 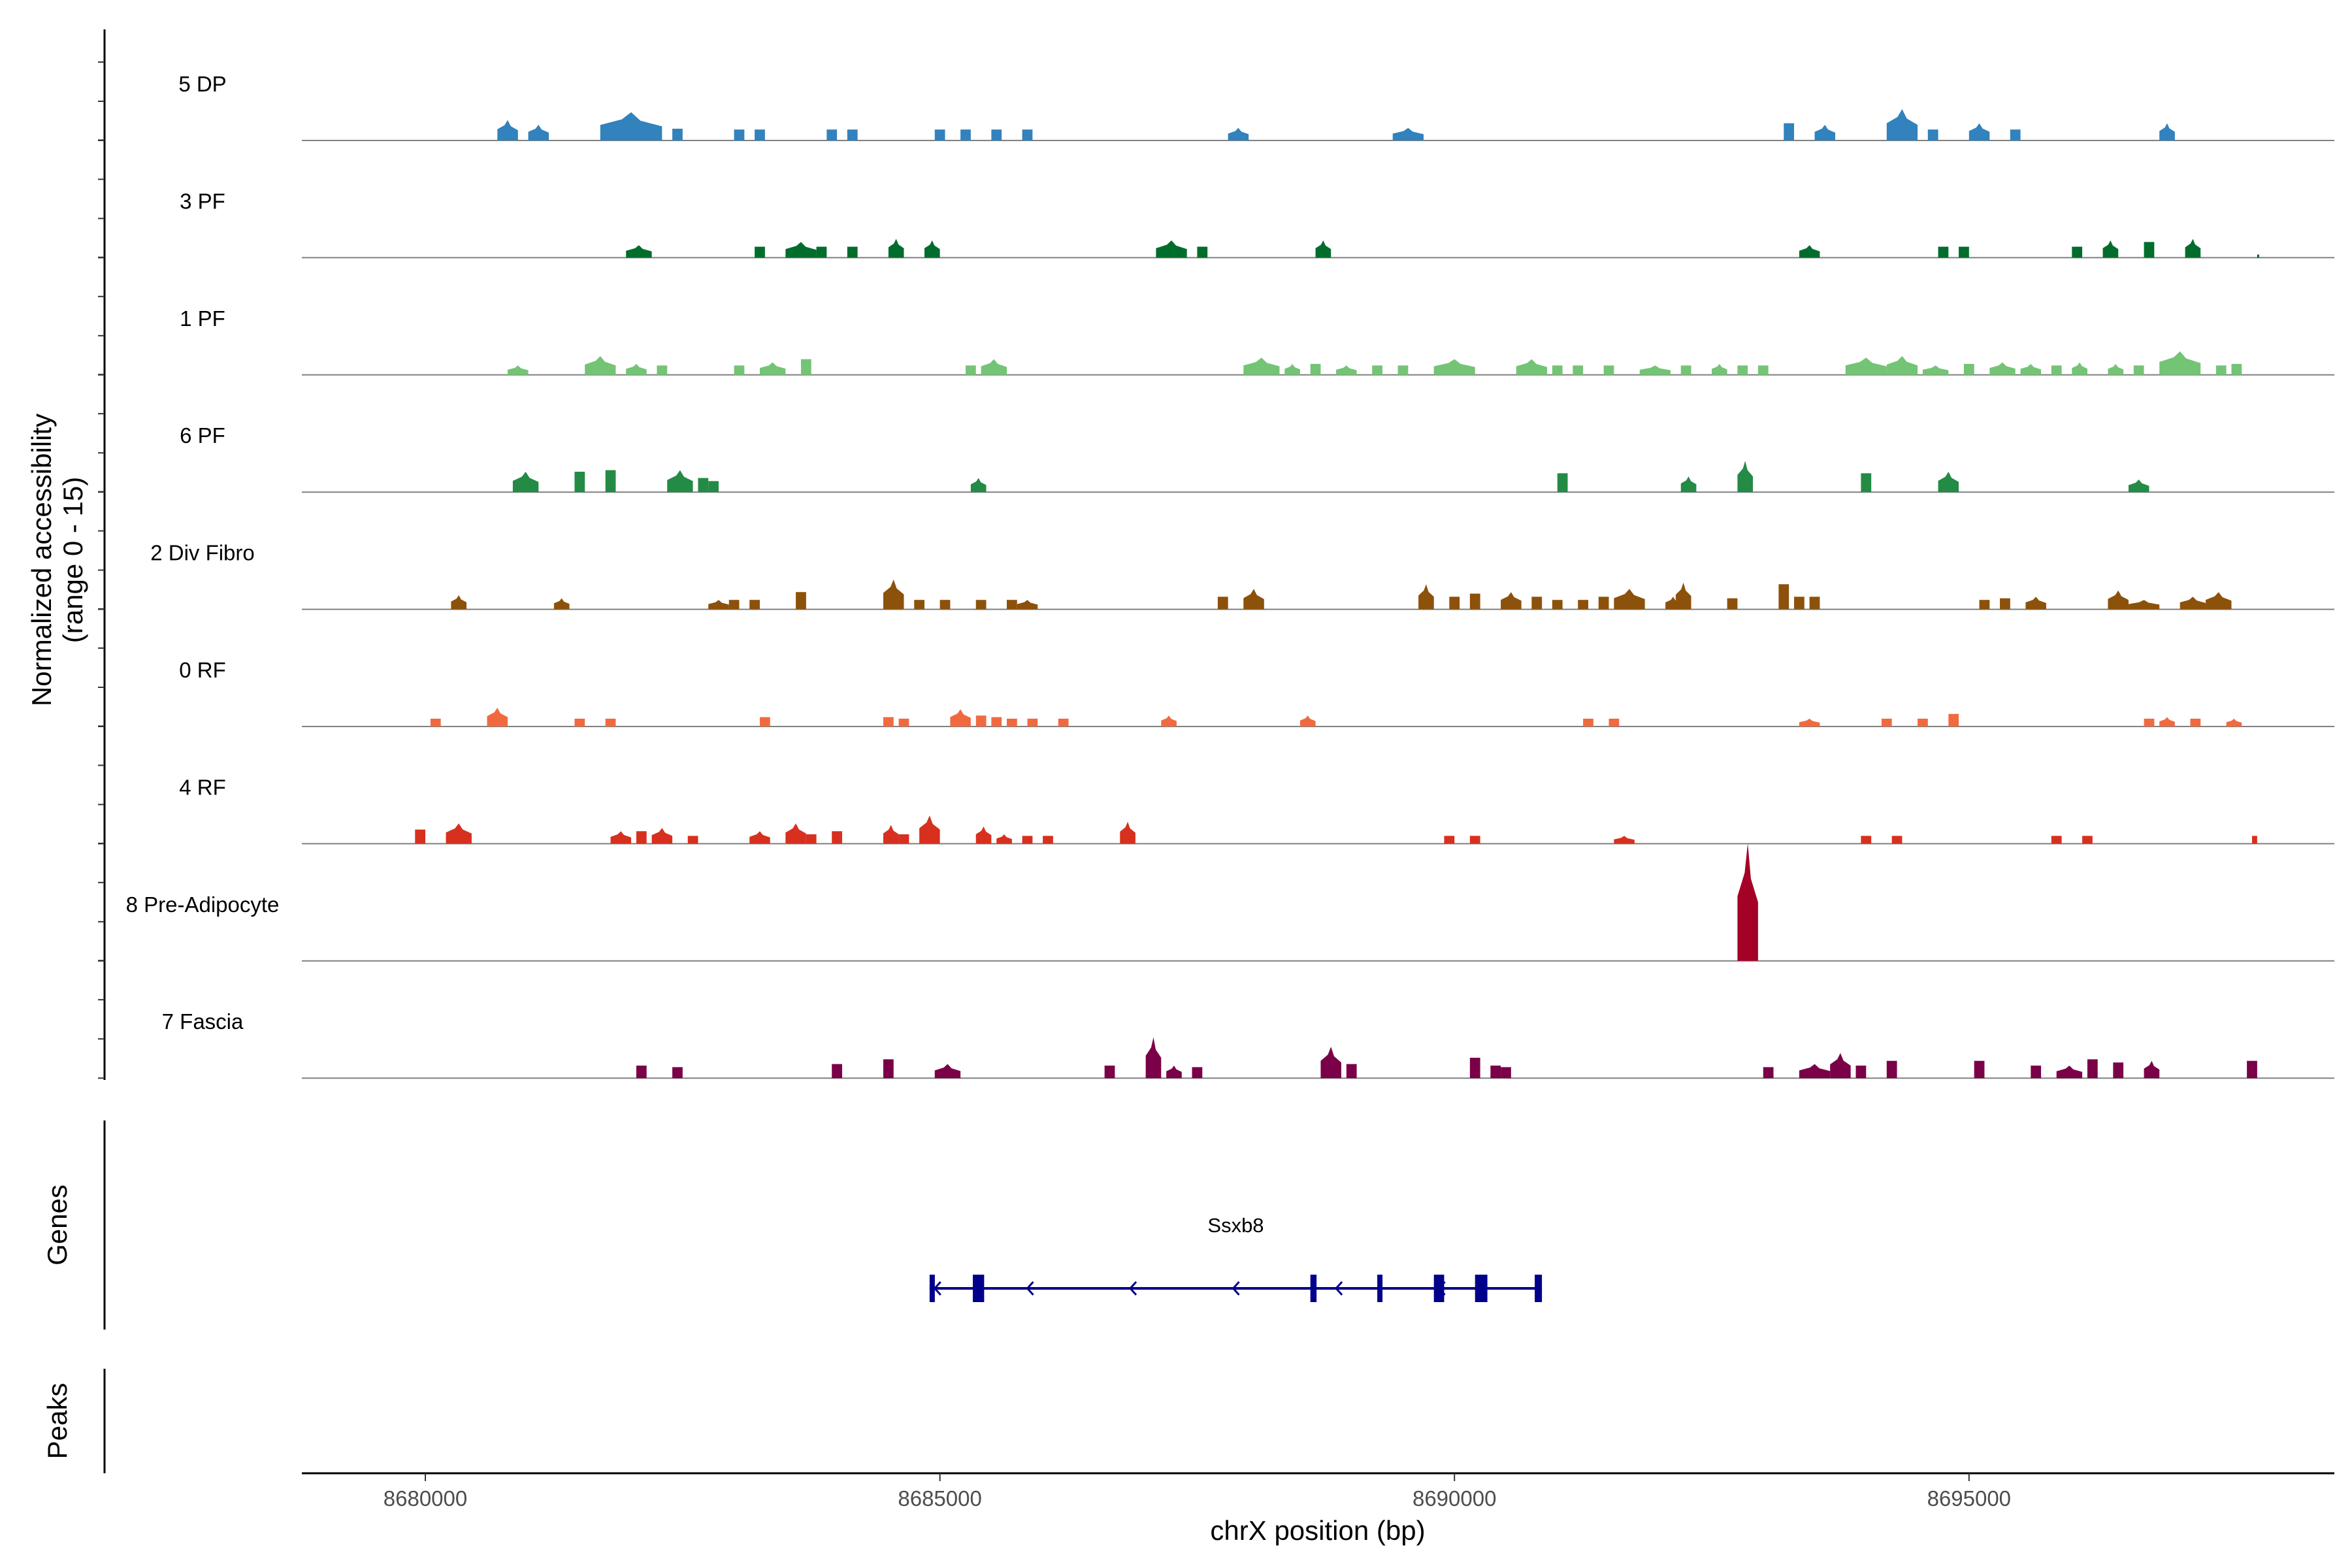 What do you see at coordinates (1236, 1258) in the screenshot?
I see `gene-track: Ssxb8` at bounding box center [1236, 1258].